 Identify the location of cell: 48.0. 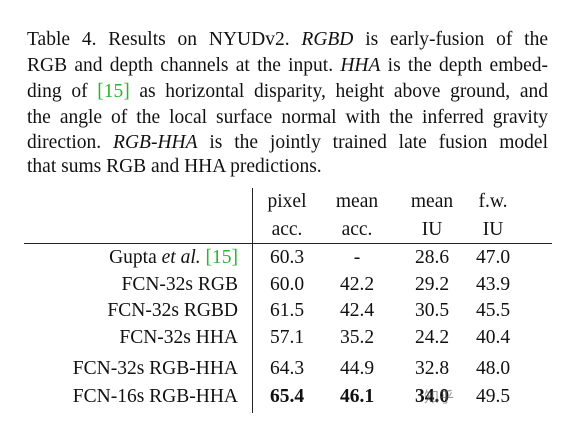
(493, 368).